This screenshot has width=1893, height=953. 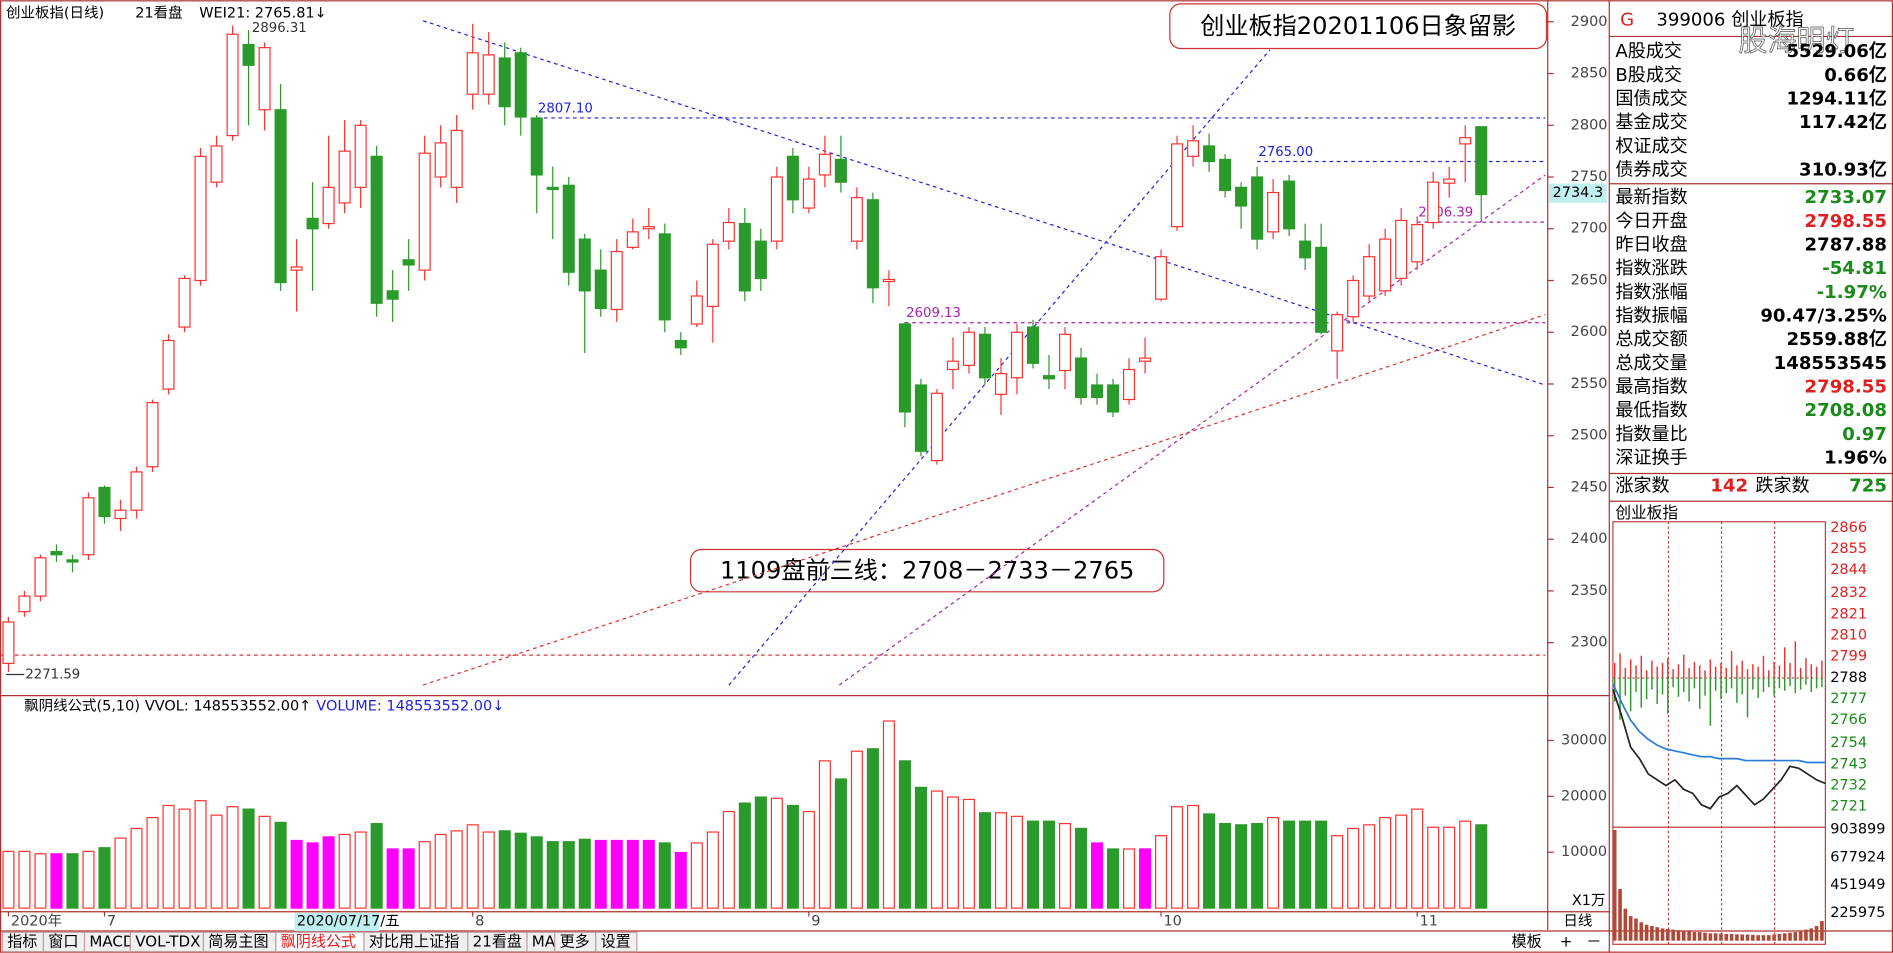 I want to click on quote-value: 1294.11亿, so click(x=1836, y=98).